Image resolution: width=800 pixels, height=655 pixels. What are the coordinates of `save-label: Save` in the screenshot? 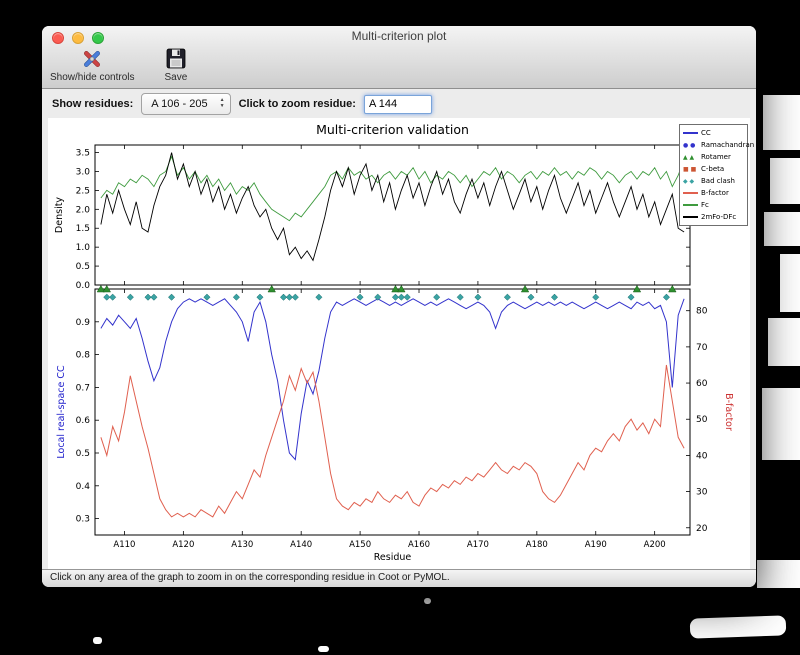 It's located at (176, 77).